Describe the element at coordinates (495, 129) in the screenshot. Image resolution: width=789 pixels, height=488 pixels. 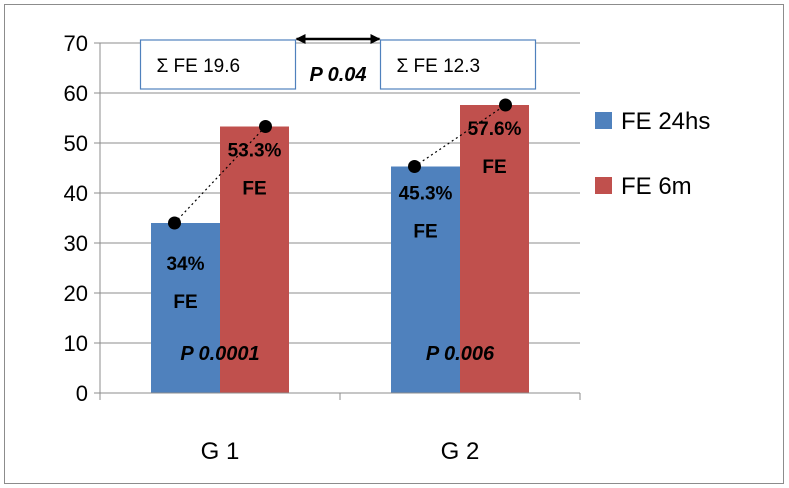
I see `bar-value-label: 57.6%` at that location.